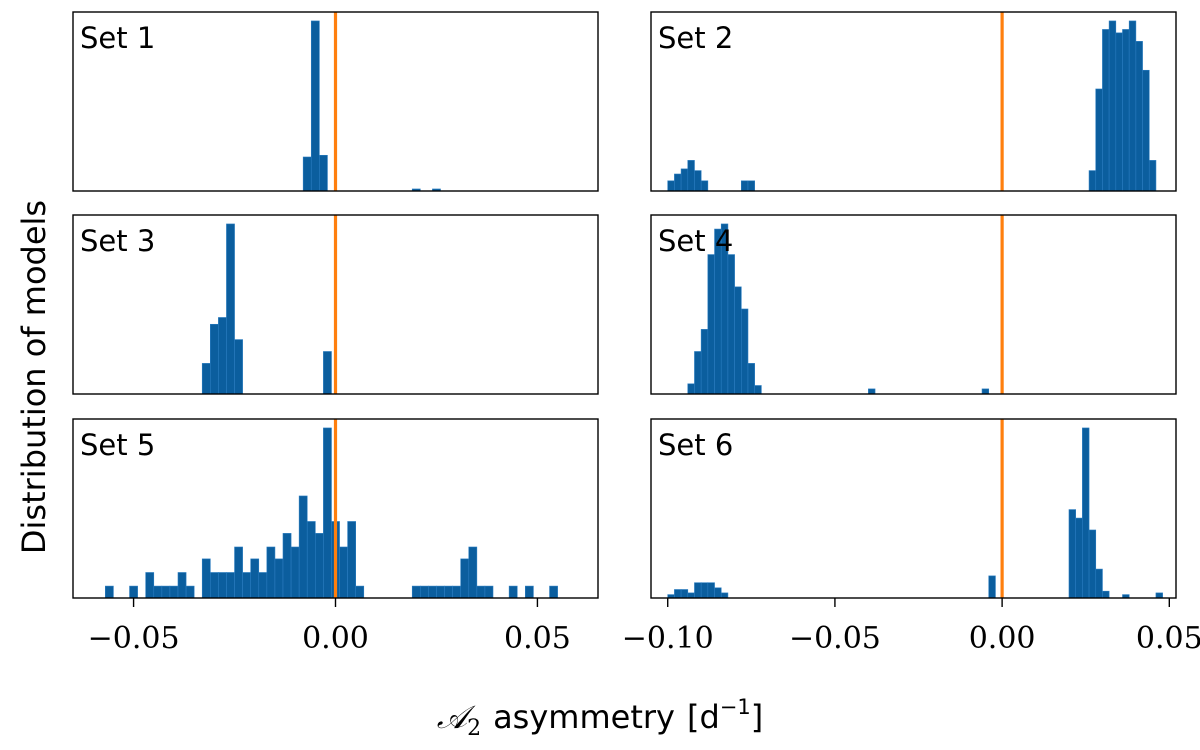  I want to click on panel-label: Set 5, so click(117, 445).